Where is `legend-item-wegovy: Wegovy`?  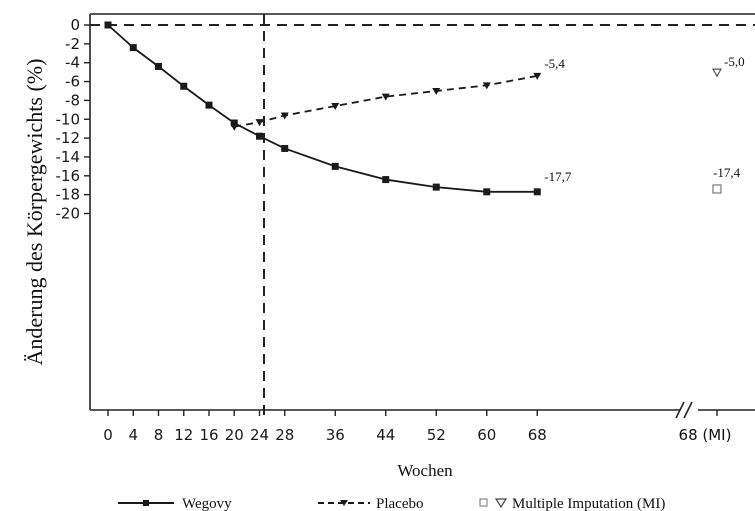 legend-item-wegovy: Wegovy is located at coordinates (175, 503).